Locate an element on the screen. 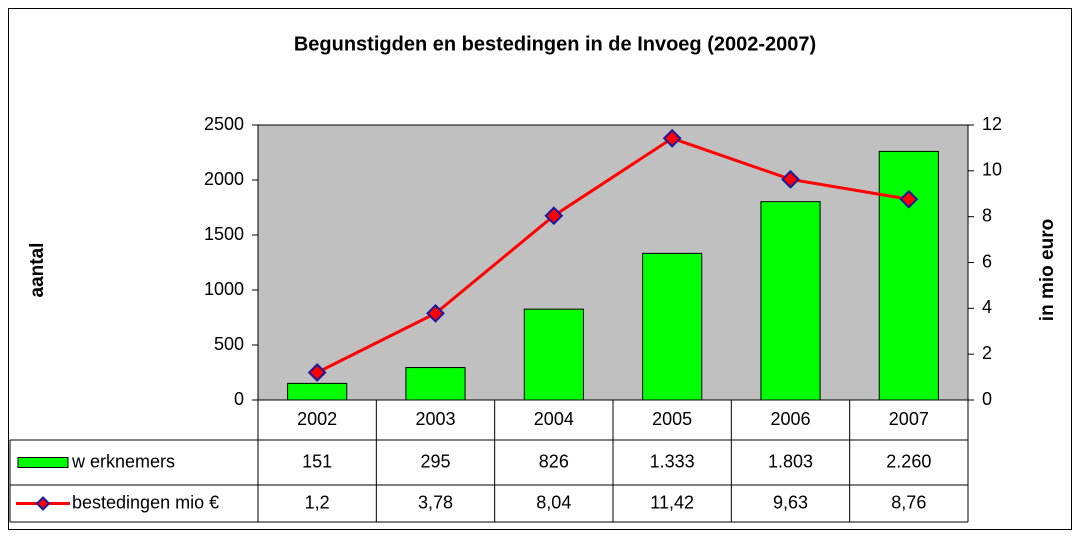 This screenshot has width=1080, height=538. legend-label: w erknemers is located at coordinates (123, 461).